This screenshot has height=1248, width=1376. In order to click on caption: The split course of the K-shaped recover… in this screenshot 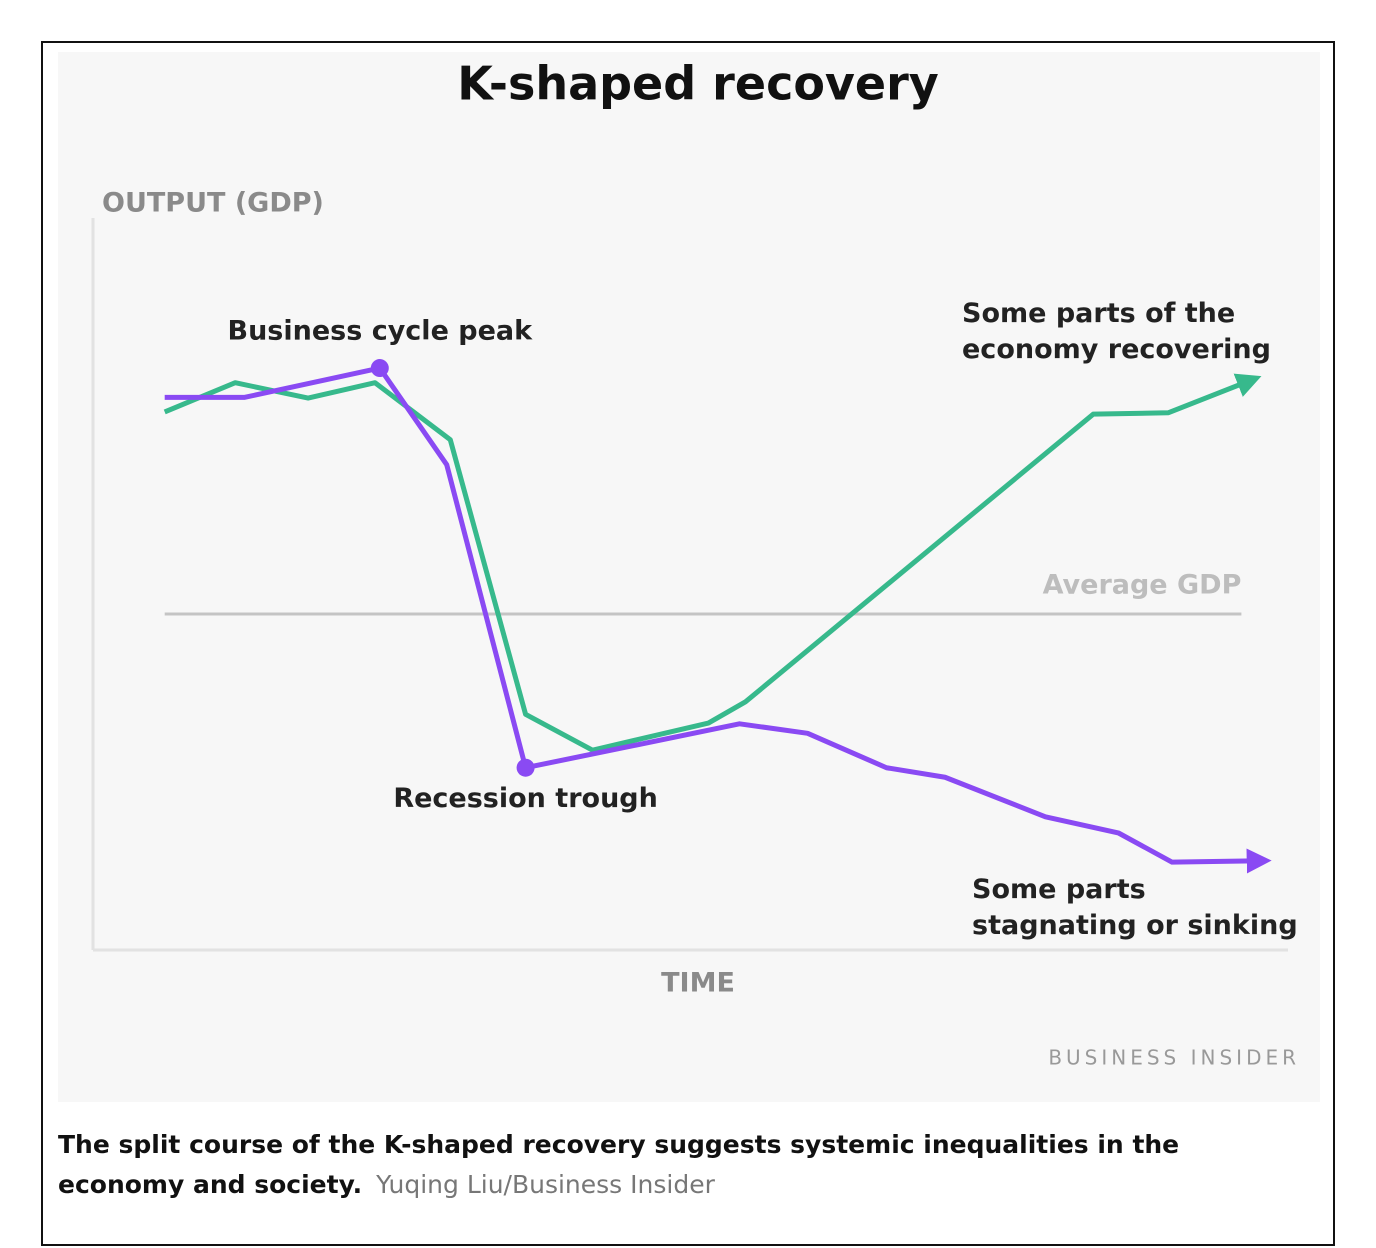, I will do `click(683, 1165)`.